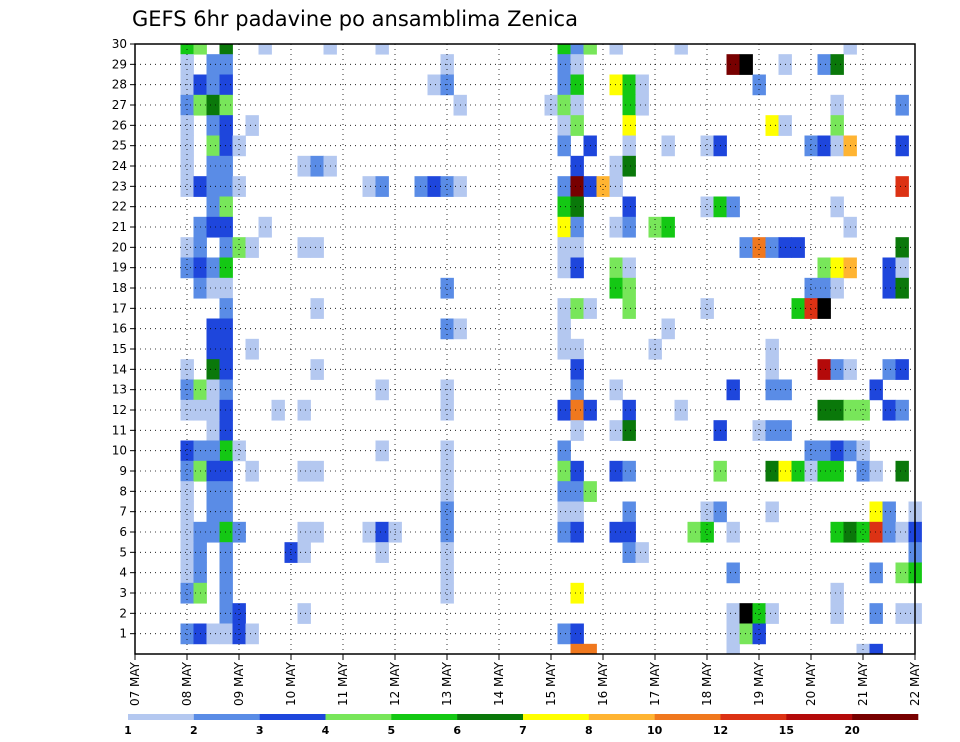 This screenshot has height=742, width=960. I want to click on y-tick-label: 30, so click(119, 44).